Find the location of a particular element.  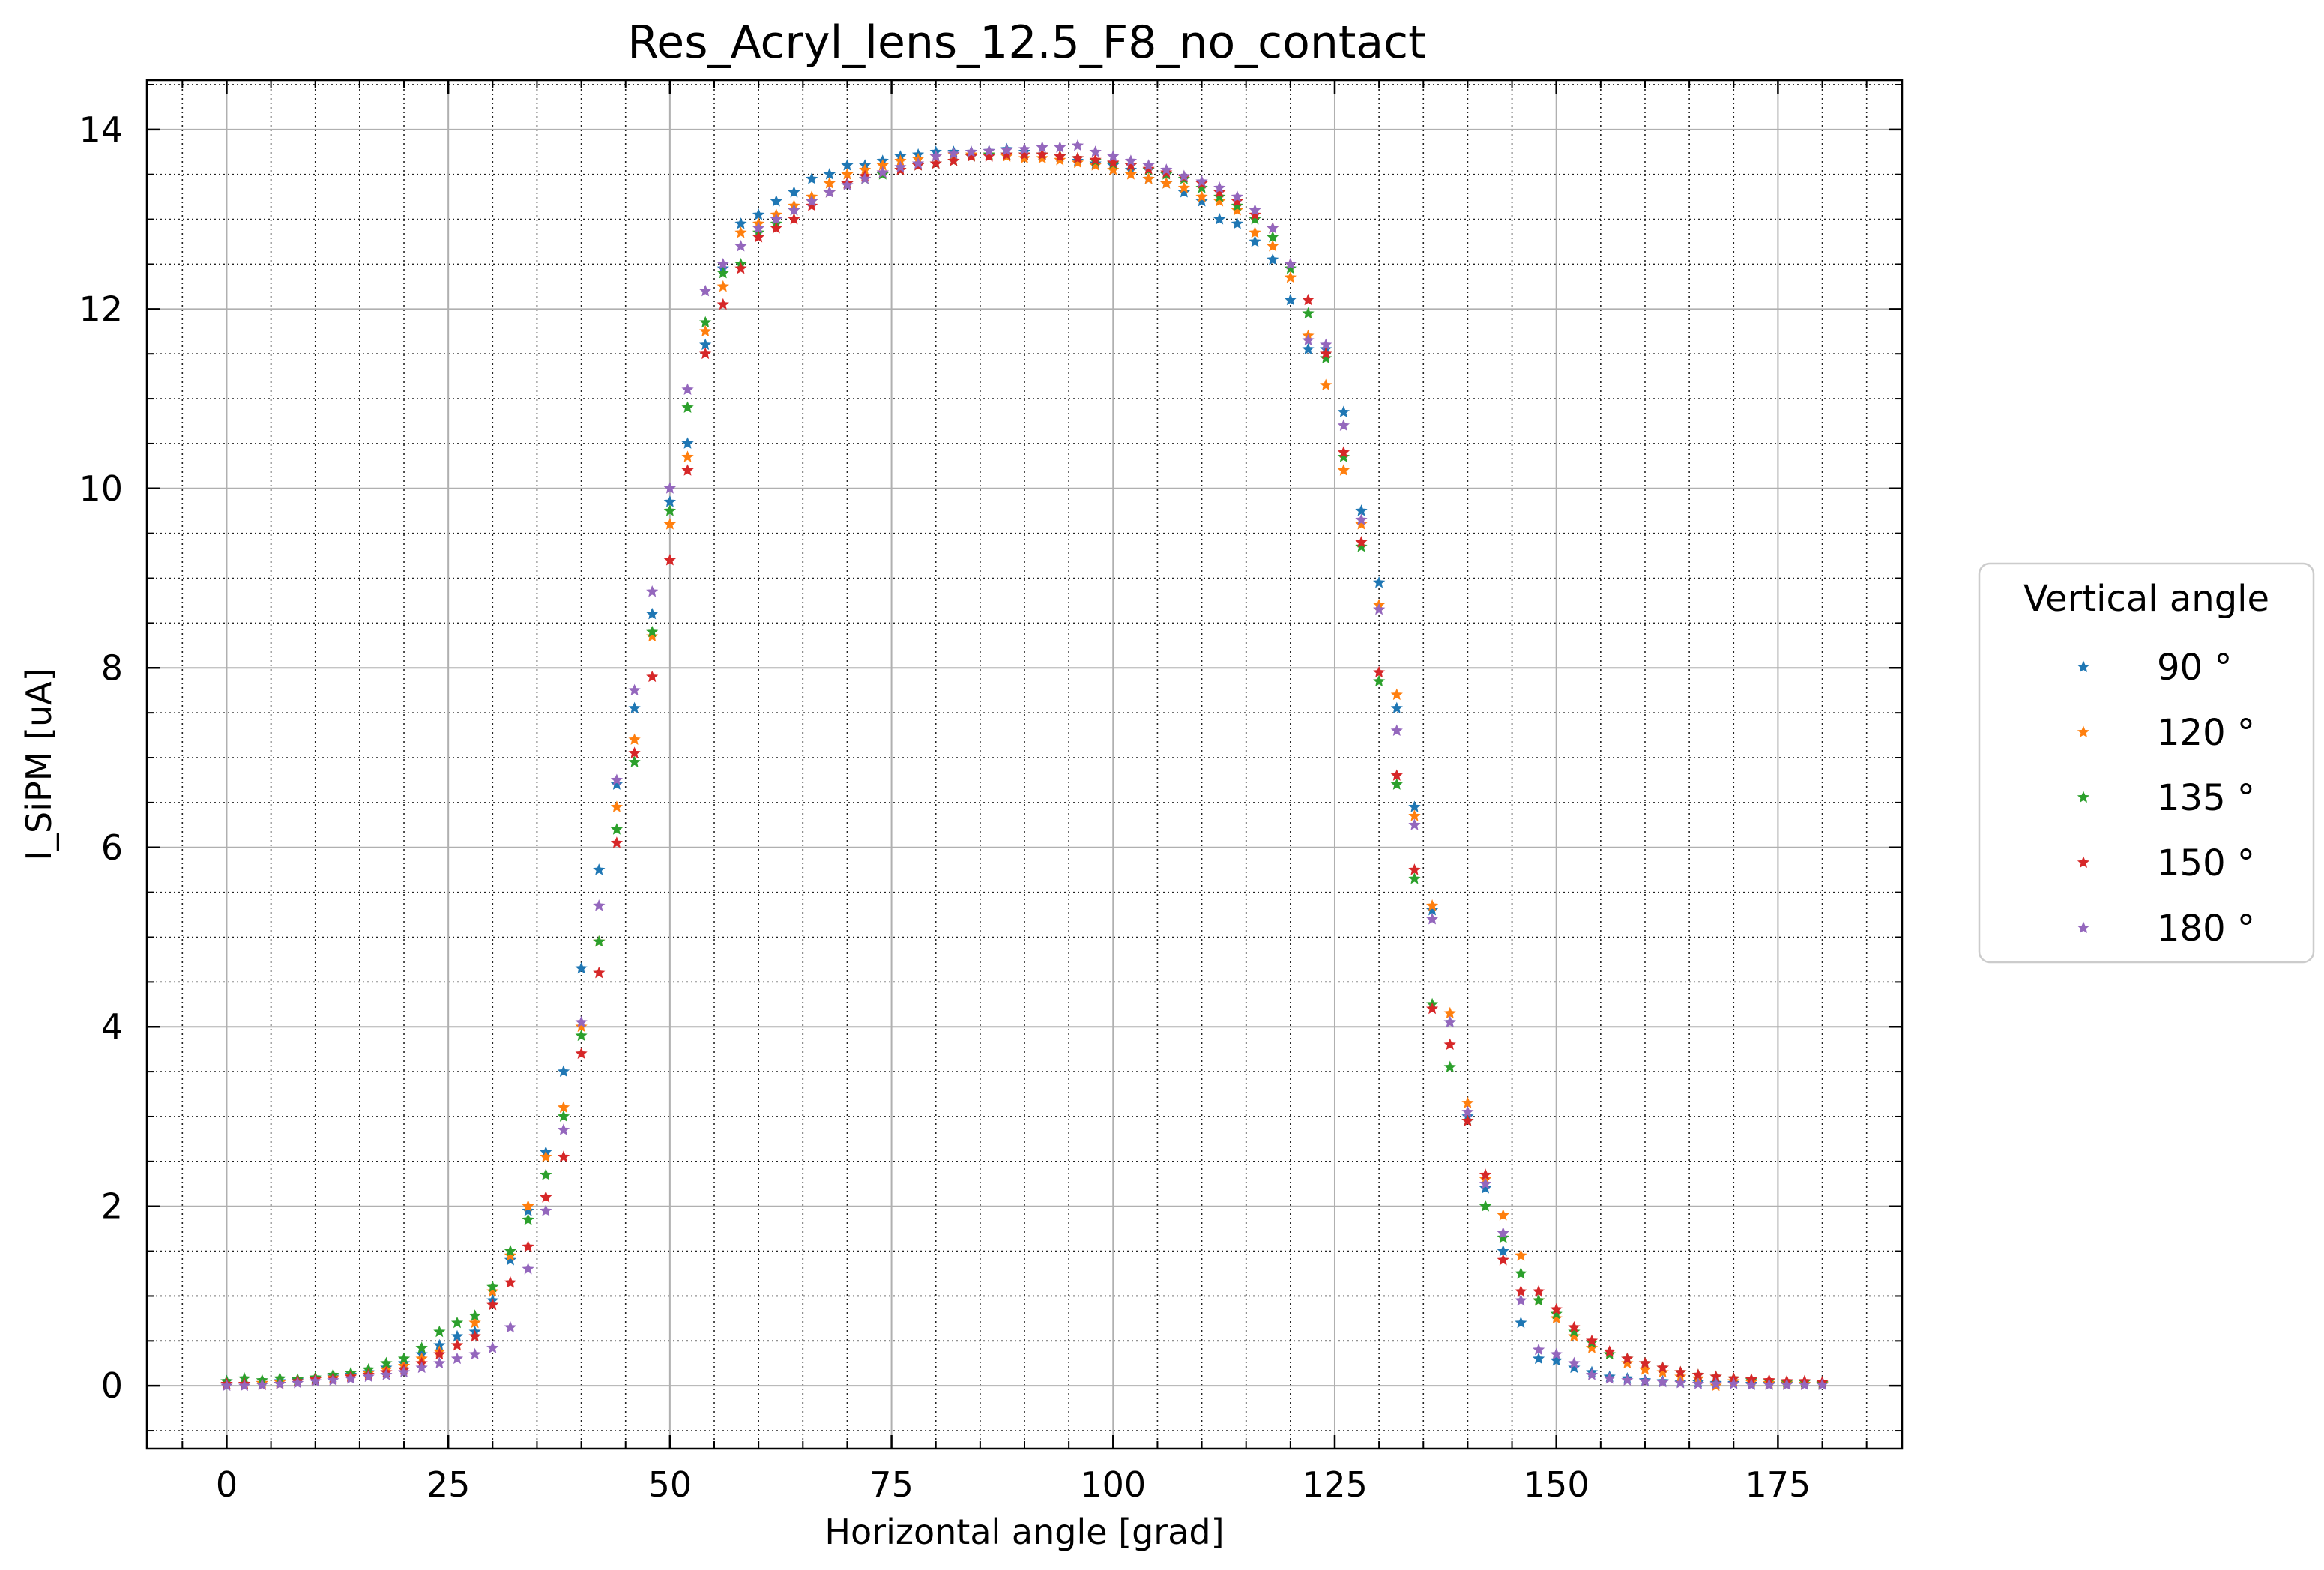

legend-label: 90 ° is located at coordinates (2194, 668).